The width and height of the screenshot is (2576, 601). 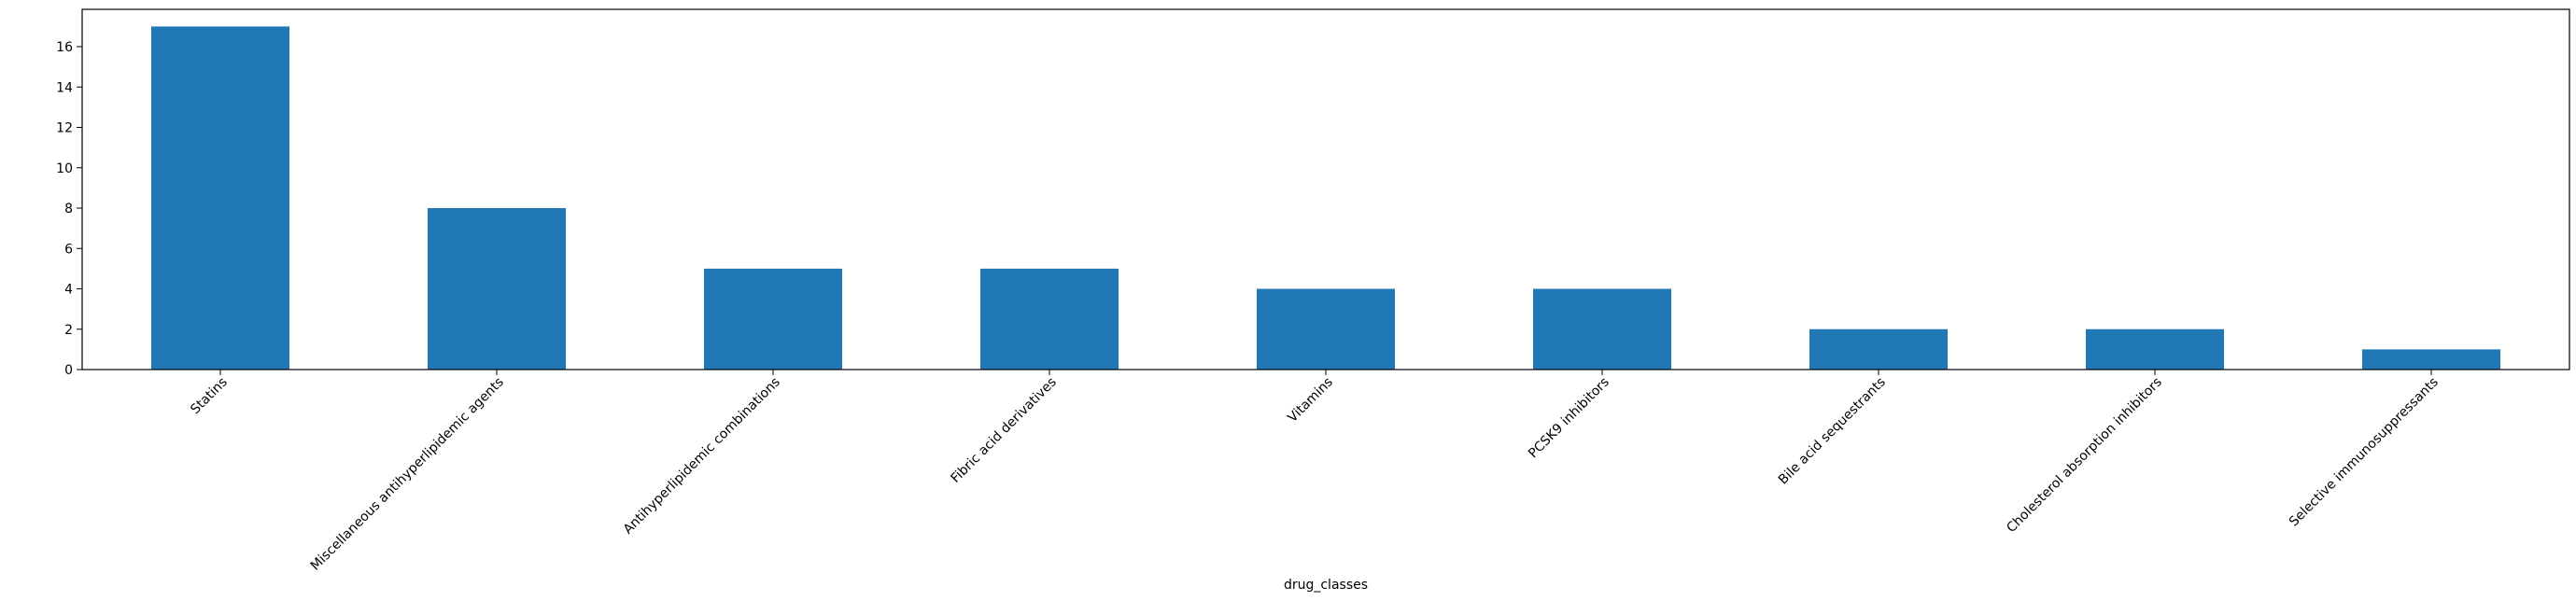 I want to click on y-tick-label: 10, so click(x=64, y=168).